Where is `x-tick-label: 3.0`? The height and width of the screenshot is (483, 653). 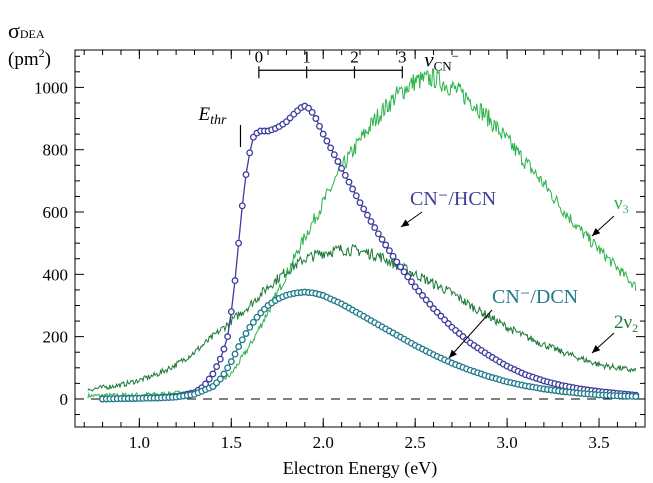 x-tick-label: 3.0 is located at coordinates (506, 442).